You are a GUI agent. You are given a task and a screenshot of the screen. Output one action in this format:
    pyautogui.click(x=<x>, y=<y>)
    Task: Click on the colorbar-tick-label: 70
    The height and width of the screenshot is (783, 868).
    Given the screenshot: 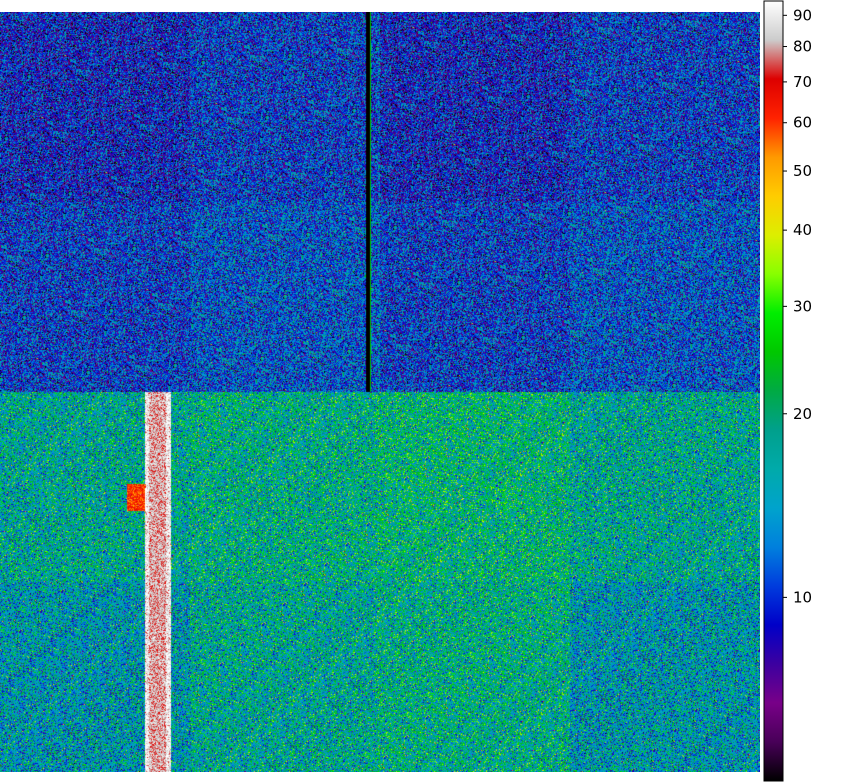 What is the action you would take?
    pyautogui.click(x=802, y=82)
    